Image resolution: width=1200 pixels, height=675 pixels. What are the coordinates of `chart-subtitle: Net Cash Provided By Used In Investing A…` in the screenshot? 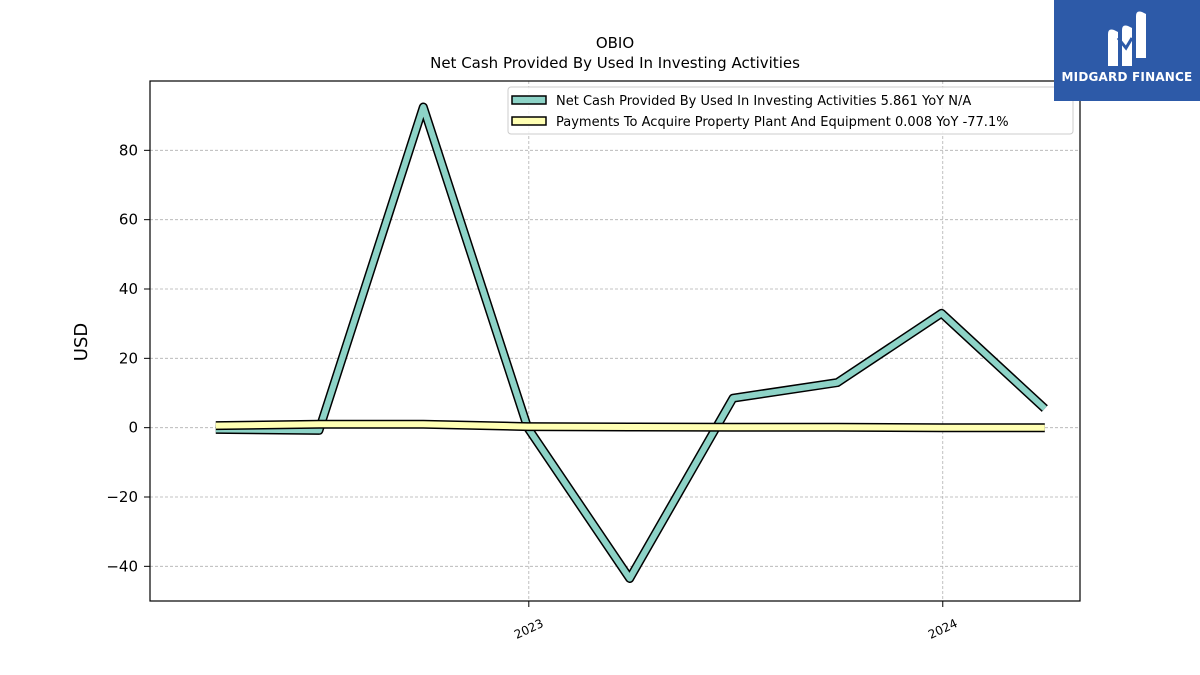 It's located at (615, 63).